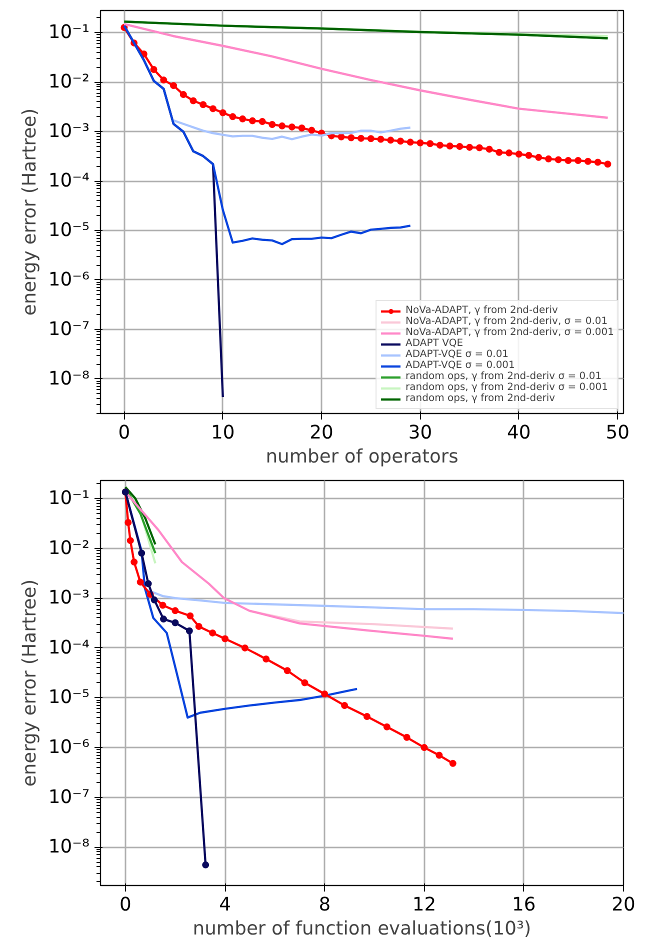  What do you see at coordinates (420, 433) in the screenshot?
I see `x-tick-label: 30` at bounding box center [420, 433].